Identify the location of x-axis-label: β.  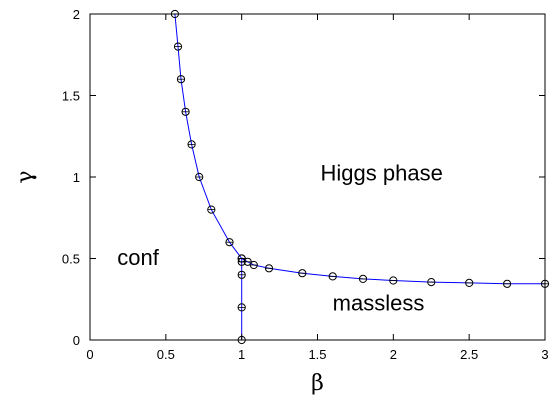
(317, 383).